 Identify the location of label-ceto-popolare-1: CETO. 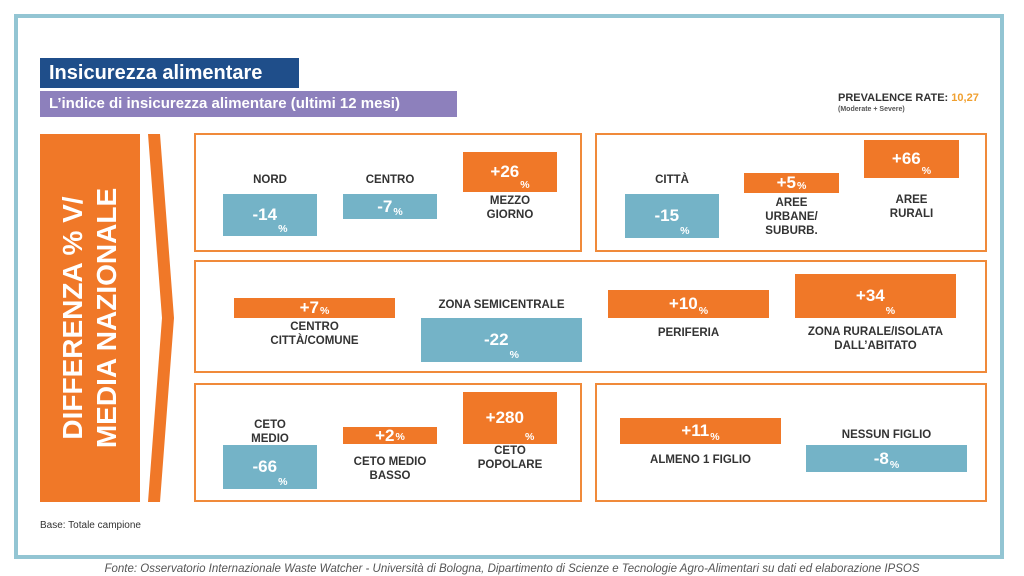
(510, 451).